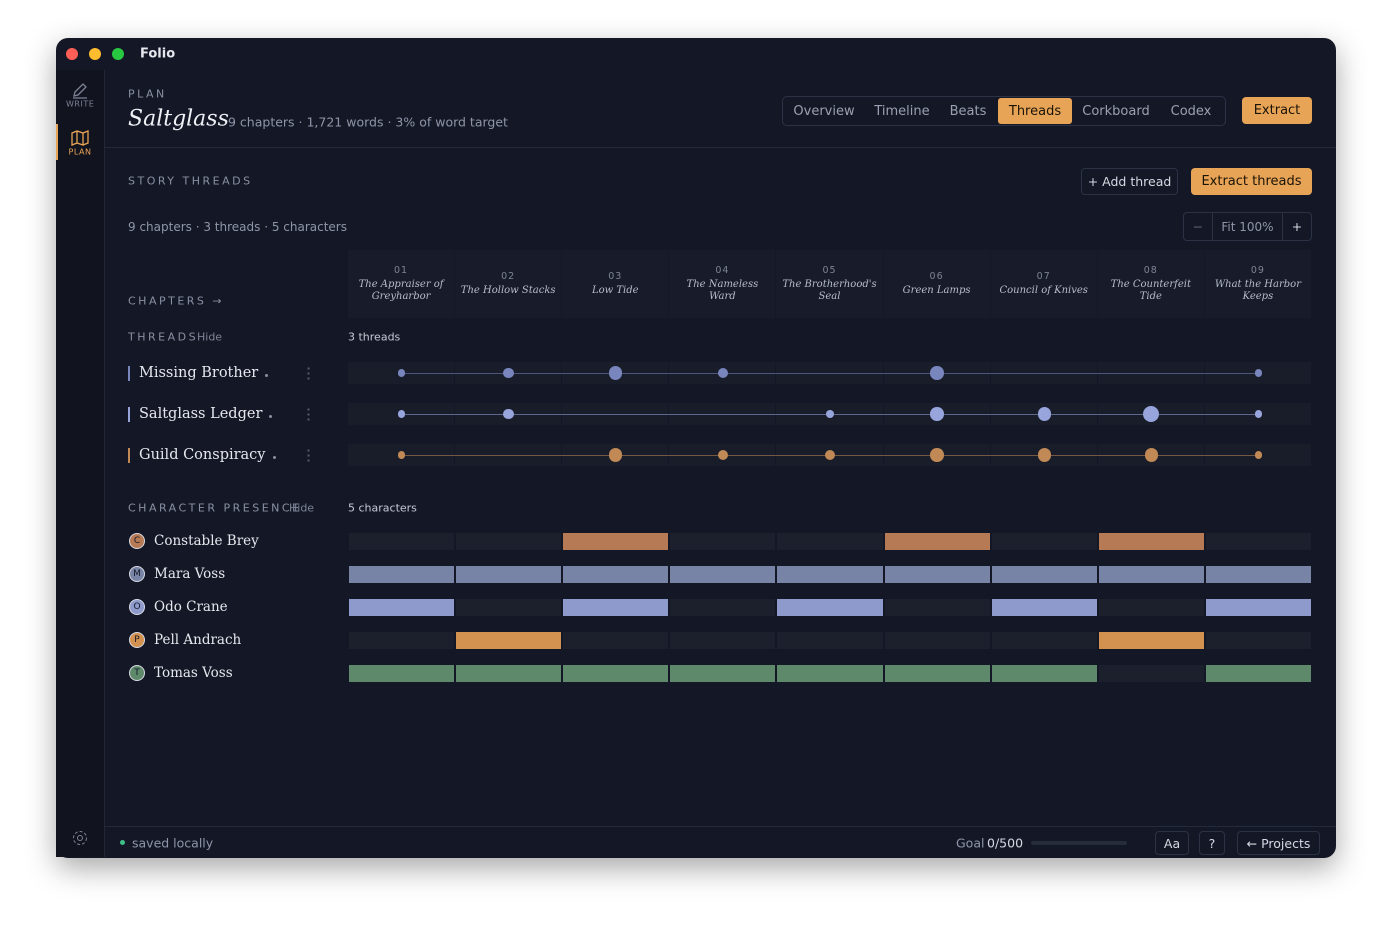  What do you see at coordinates (902, 111) in the screenshot?
I see `tab: Timeline` at bounding box center [902, 111].